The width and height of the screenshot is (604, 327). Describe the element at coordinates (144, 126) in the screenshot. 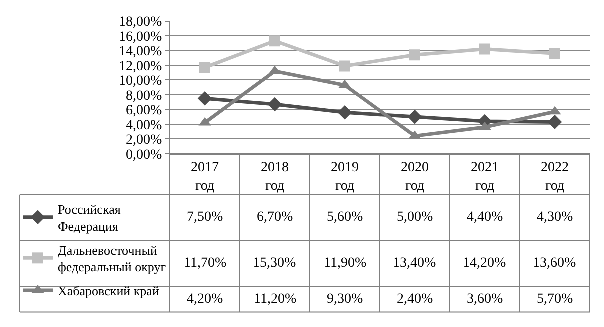

I see `y-tick-label: 4,00%` at that location.